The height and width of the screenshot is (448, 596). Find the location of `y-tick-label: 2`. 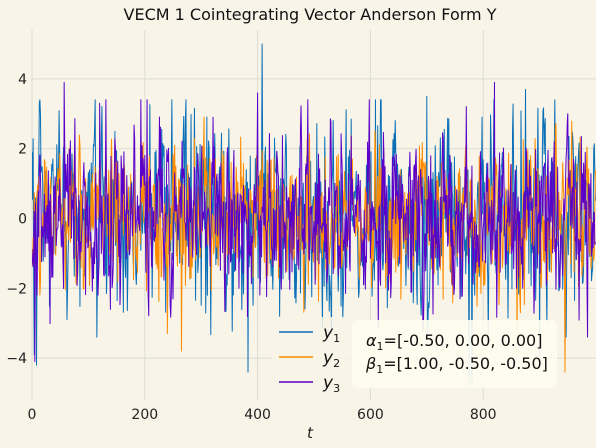

y-tick-label: 2 is located at coordinates (22, 150).